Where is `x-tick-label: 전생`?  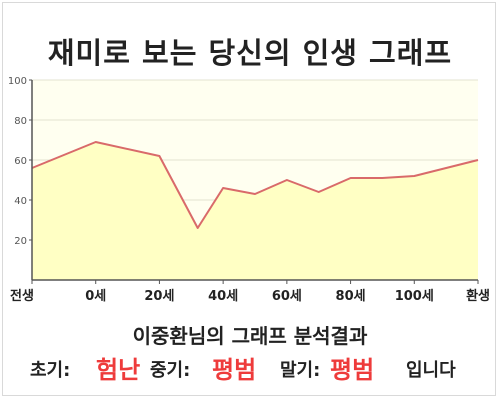
x-tick-label: 전생 is located at coordinates (22, 296).